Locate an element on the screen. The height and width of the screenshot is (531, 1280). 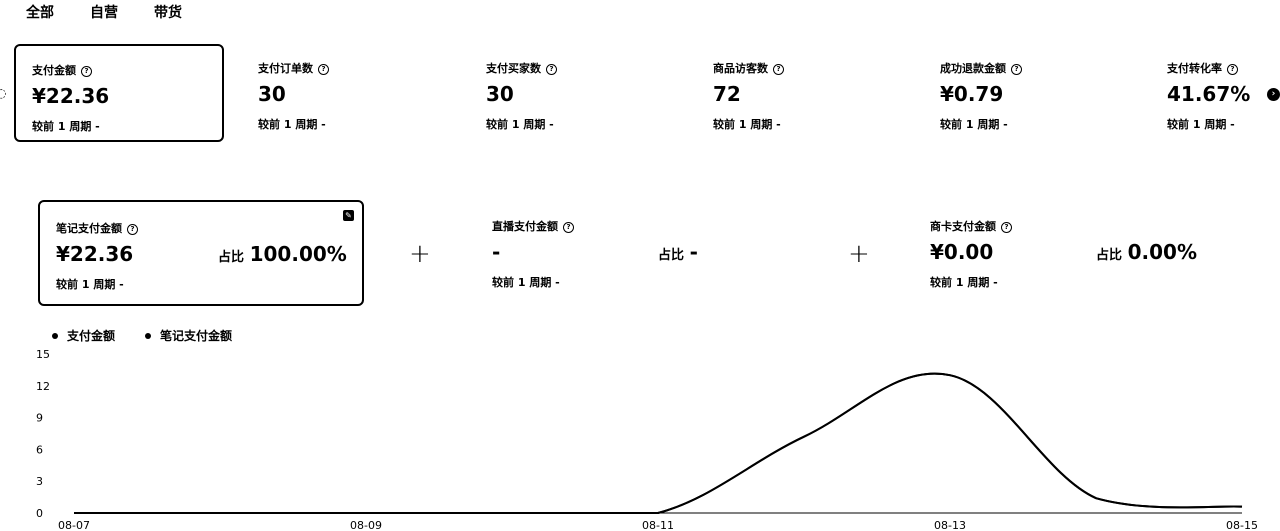
metric-title: 成功退款金额? is located at coordinates (981, 68).